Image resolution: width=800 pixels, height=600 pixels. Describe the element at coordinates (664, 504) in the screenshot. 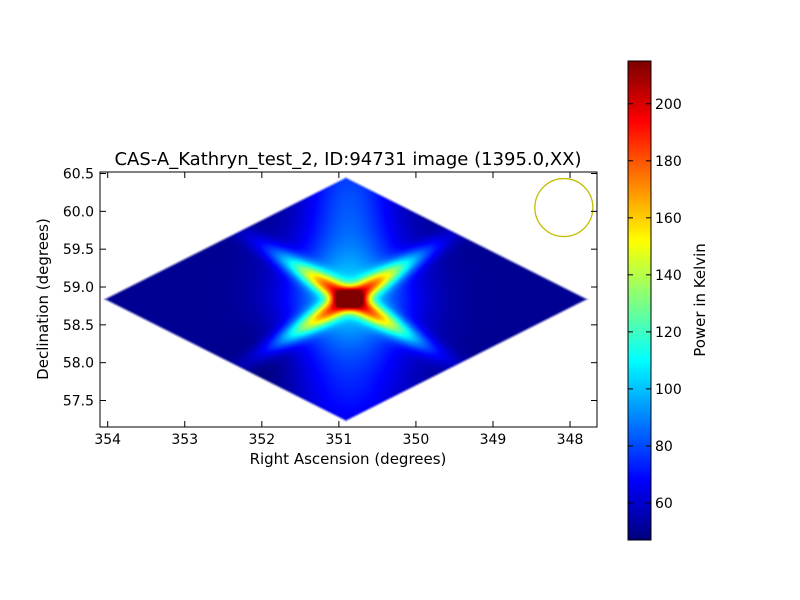

I see `colorbar-tick-label: 60` at that location.